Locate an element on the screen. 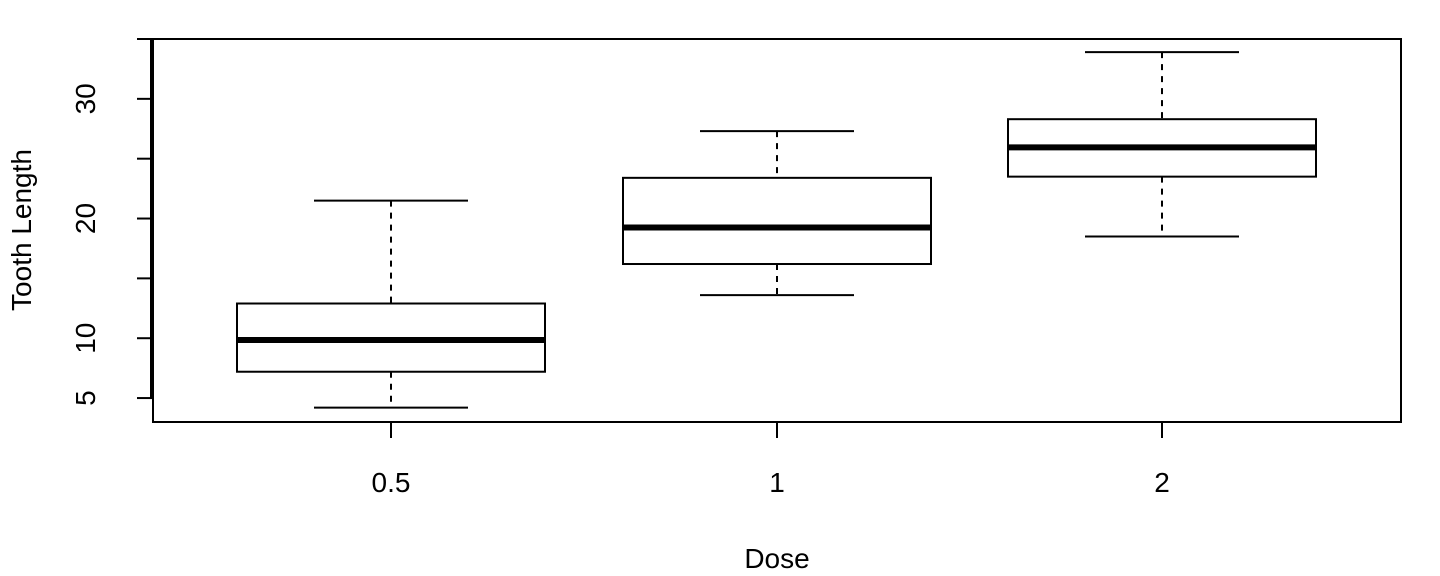 Image resolution: width=1440 pixels, height=576 pixels. iqr-box is located at coordinates (777, 221).